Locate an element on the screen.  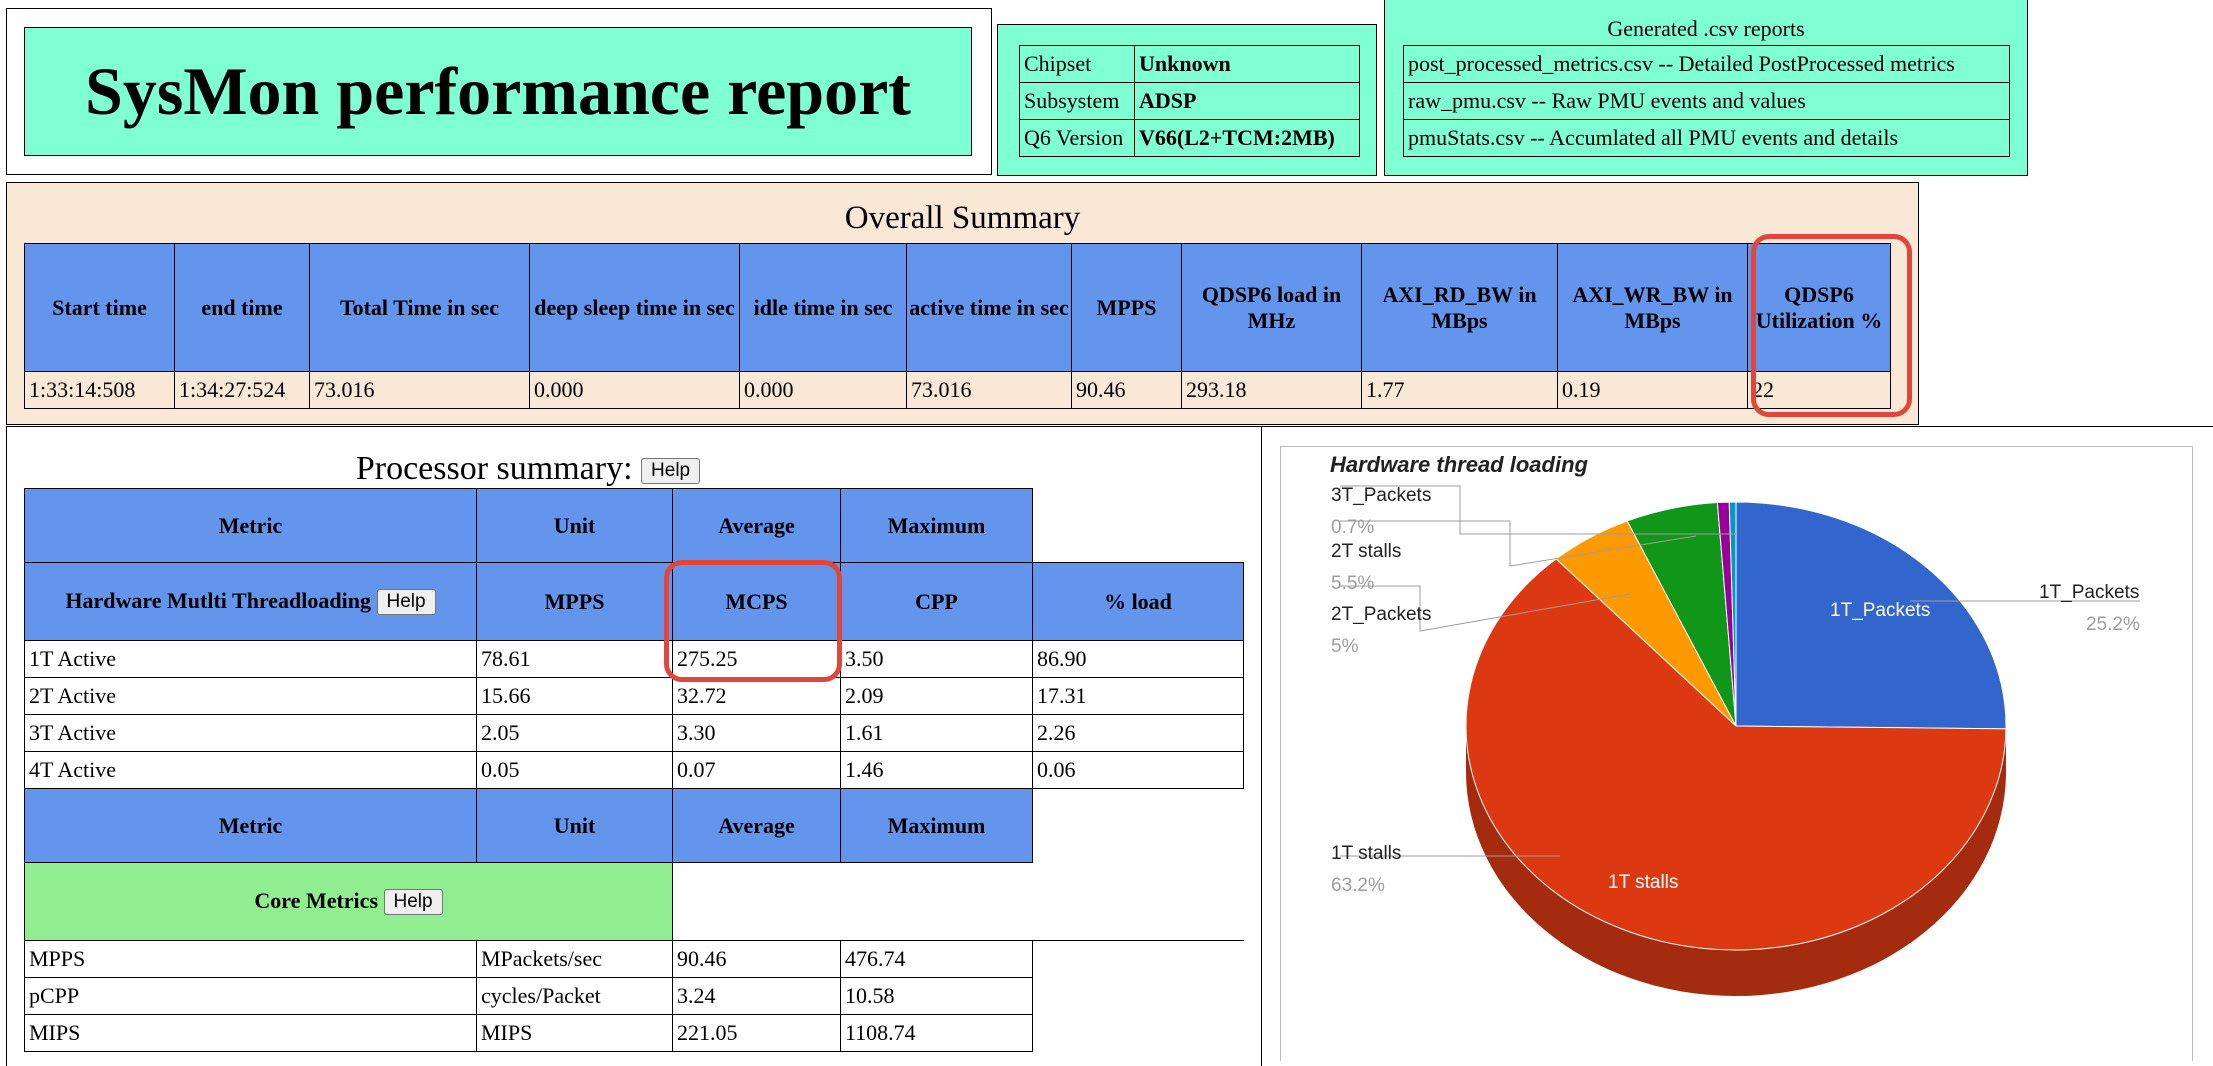
hw-cell: 0.07 is located at coordinates (757, 770).